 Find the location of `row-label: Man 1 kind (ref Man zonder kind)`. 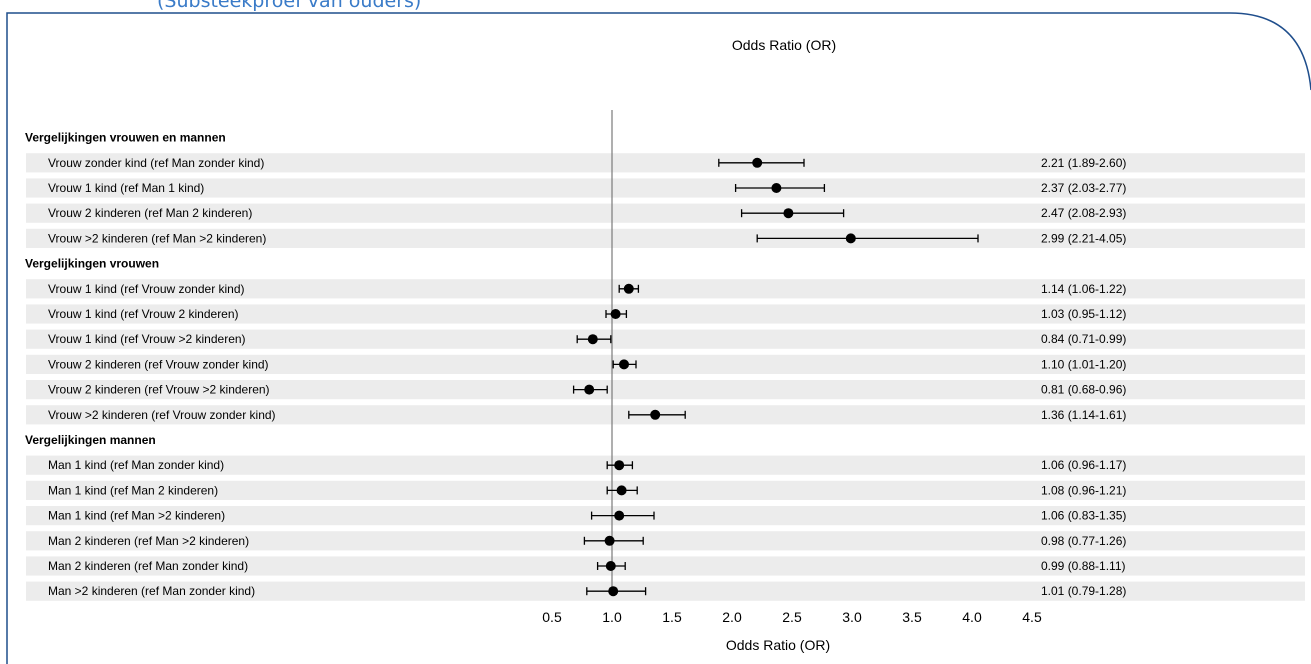

row-label: Man 1 kind (ref Man zonder kind) is located at coordinates (136, 465).